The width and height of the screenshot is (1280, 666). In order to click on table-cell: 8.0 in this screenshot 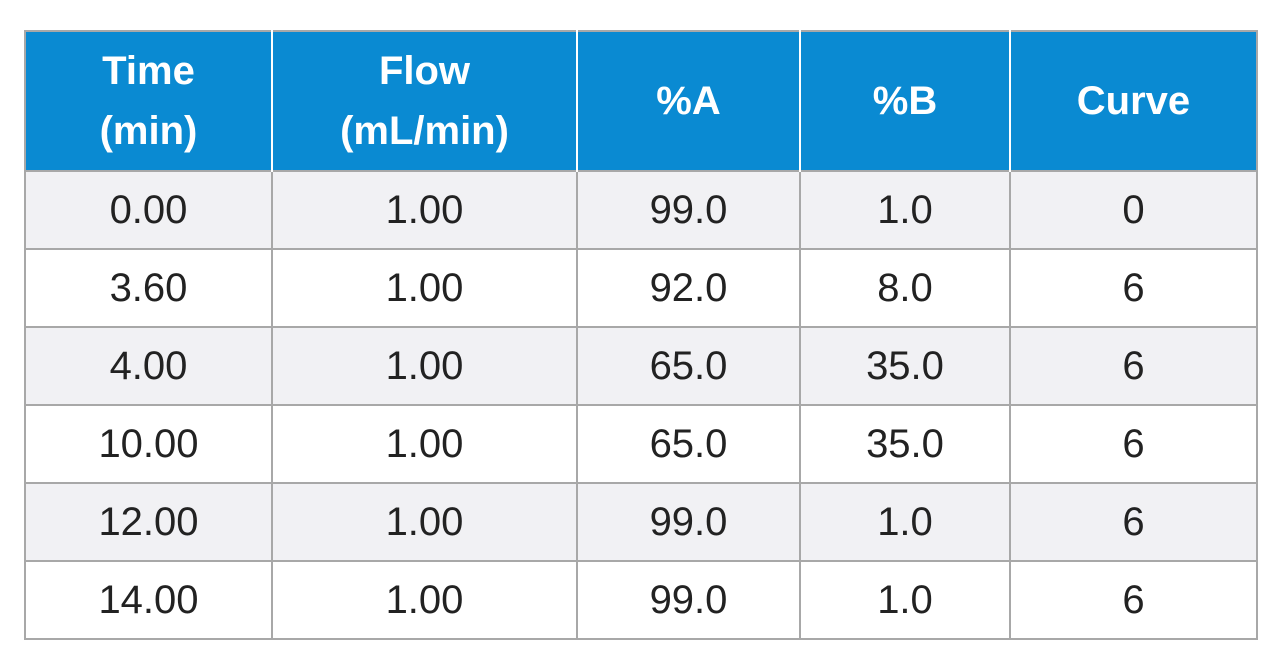, I will do `click(905, 288)`.